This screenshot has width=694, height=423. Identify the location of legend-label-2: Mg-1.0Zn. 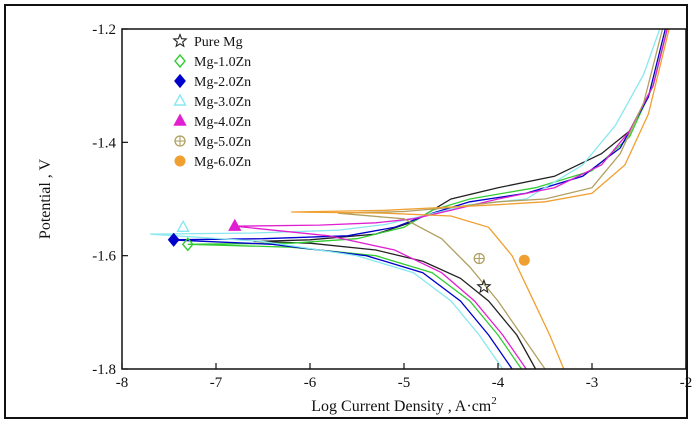
(222, 62).